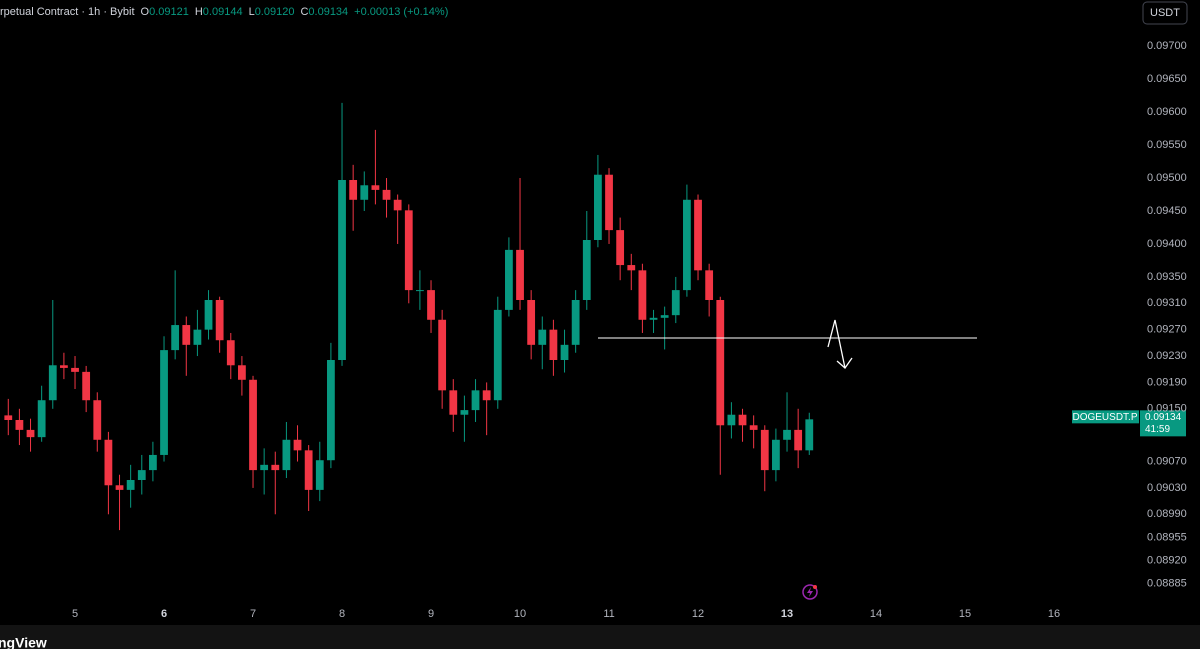 The width and height of the screenshot is (1200, 649). I want to click on y-tick-label: 0.09450, so click(1167, 211).